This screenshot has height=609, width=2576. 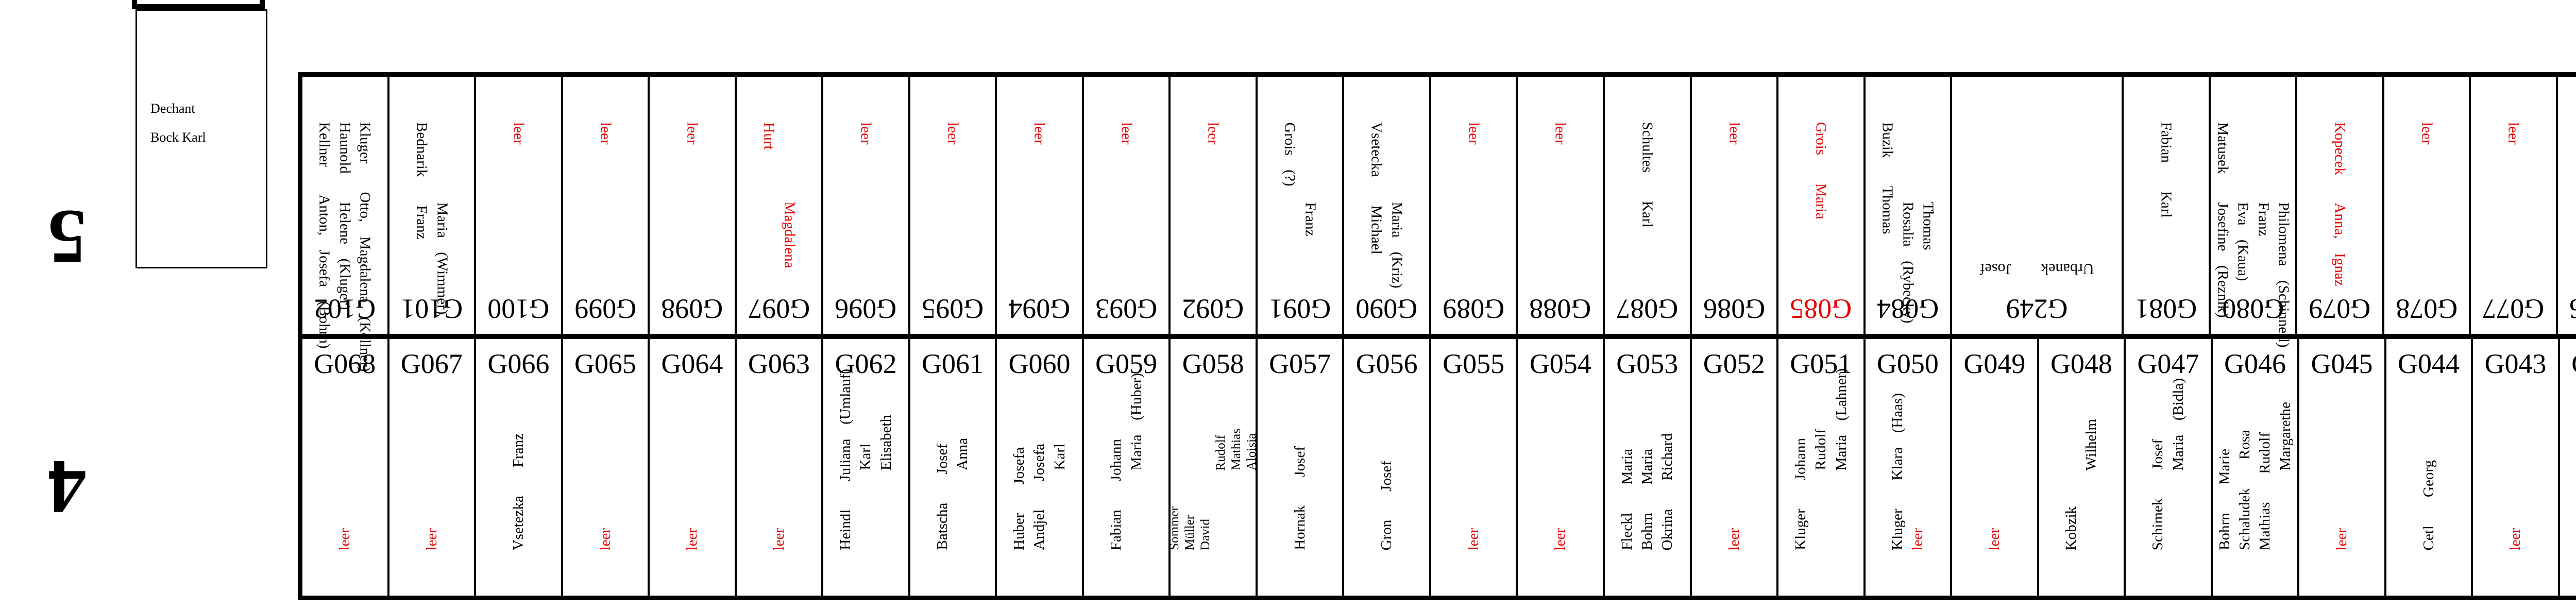 What do you see at coordinates (2568, 468) in the screenshot?
I see `grave-cell-content: G042Öhler Josef, Maria` at bounding box center [2568, 468].